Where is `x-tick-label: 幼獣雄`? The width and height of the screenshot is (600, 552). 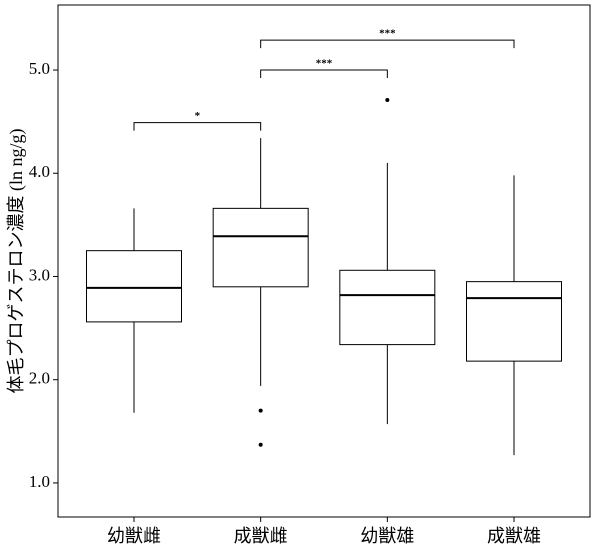
x-tick-label: 幼獣雄 is located at coordinates (387, 536).